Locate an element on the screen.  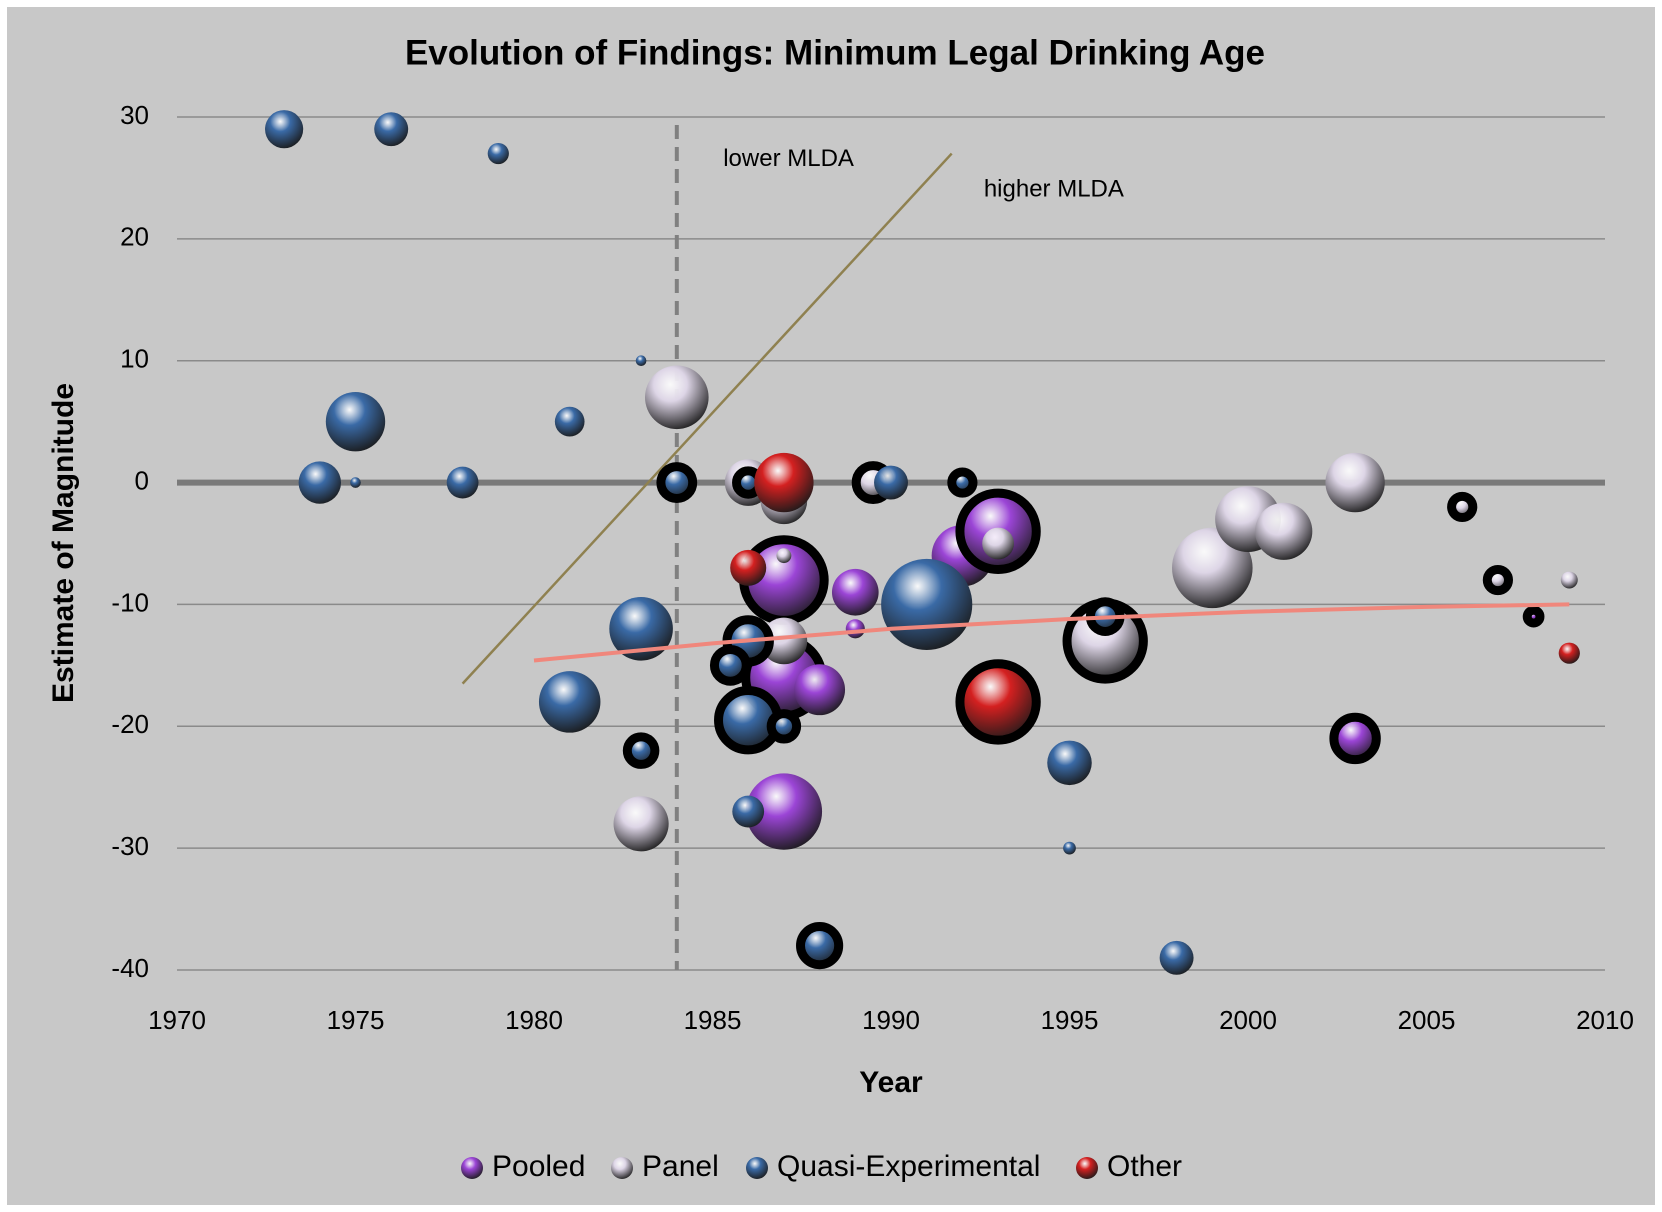
legend-label: Pooled is located at coordinates (538, 1166).